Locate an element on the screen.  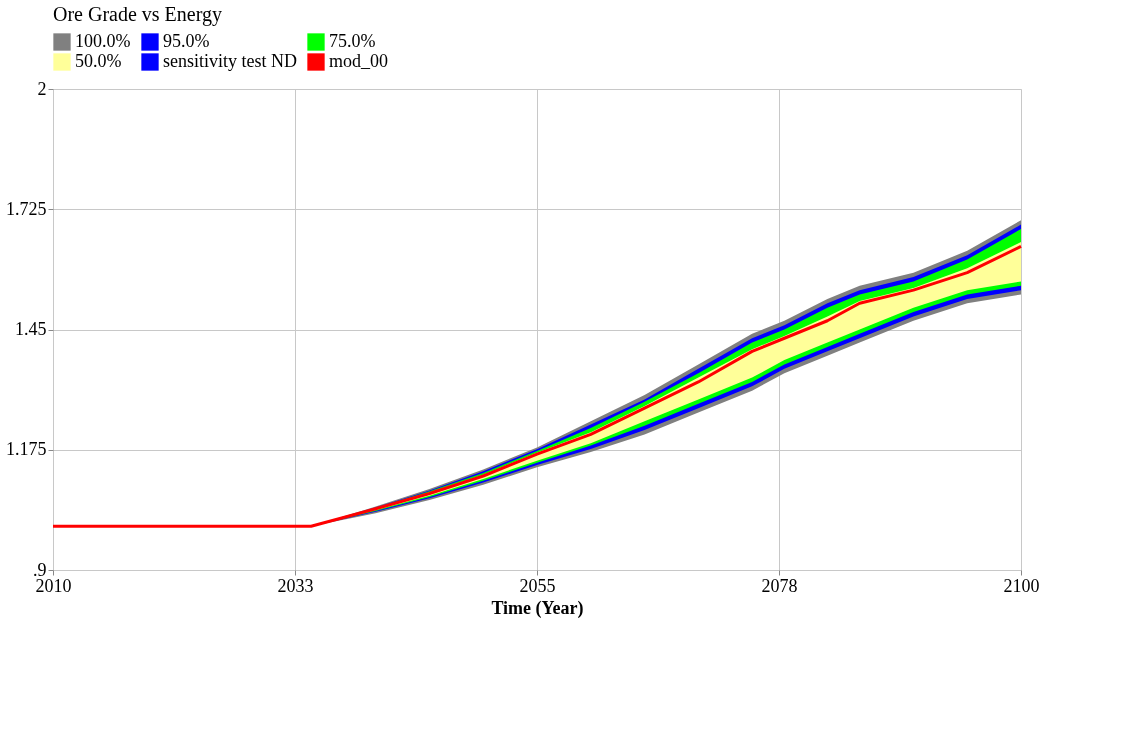
x-tick-label: 2078 is located at coordinates (779, 585).